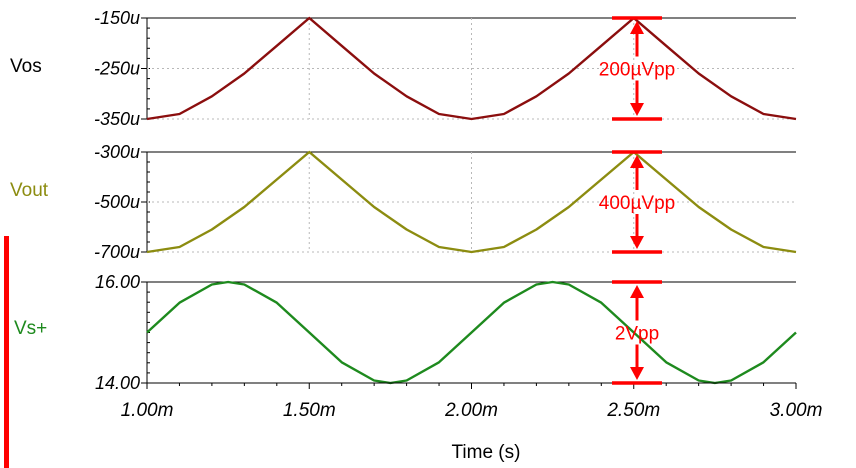 This screenshot has height=468, width=856. I want to click on y-tick-label: -350u, so click(117, 119).